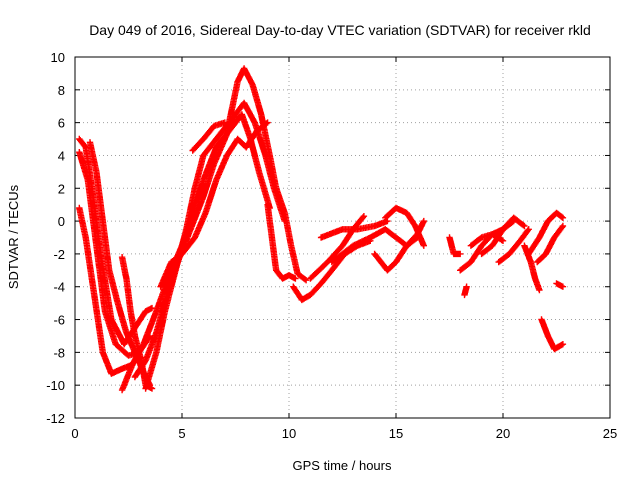 This screenshot has width=640, height=480. Describe the element at coordinates (74, 433) in the screenshot. I see `x-tick-label: 0` at that location.